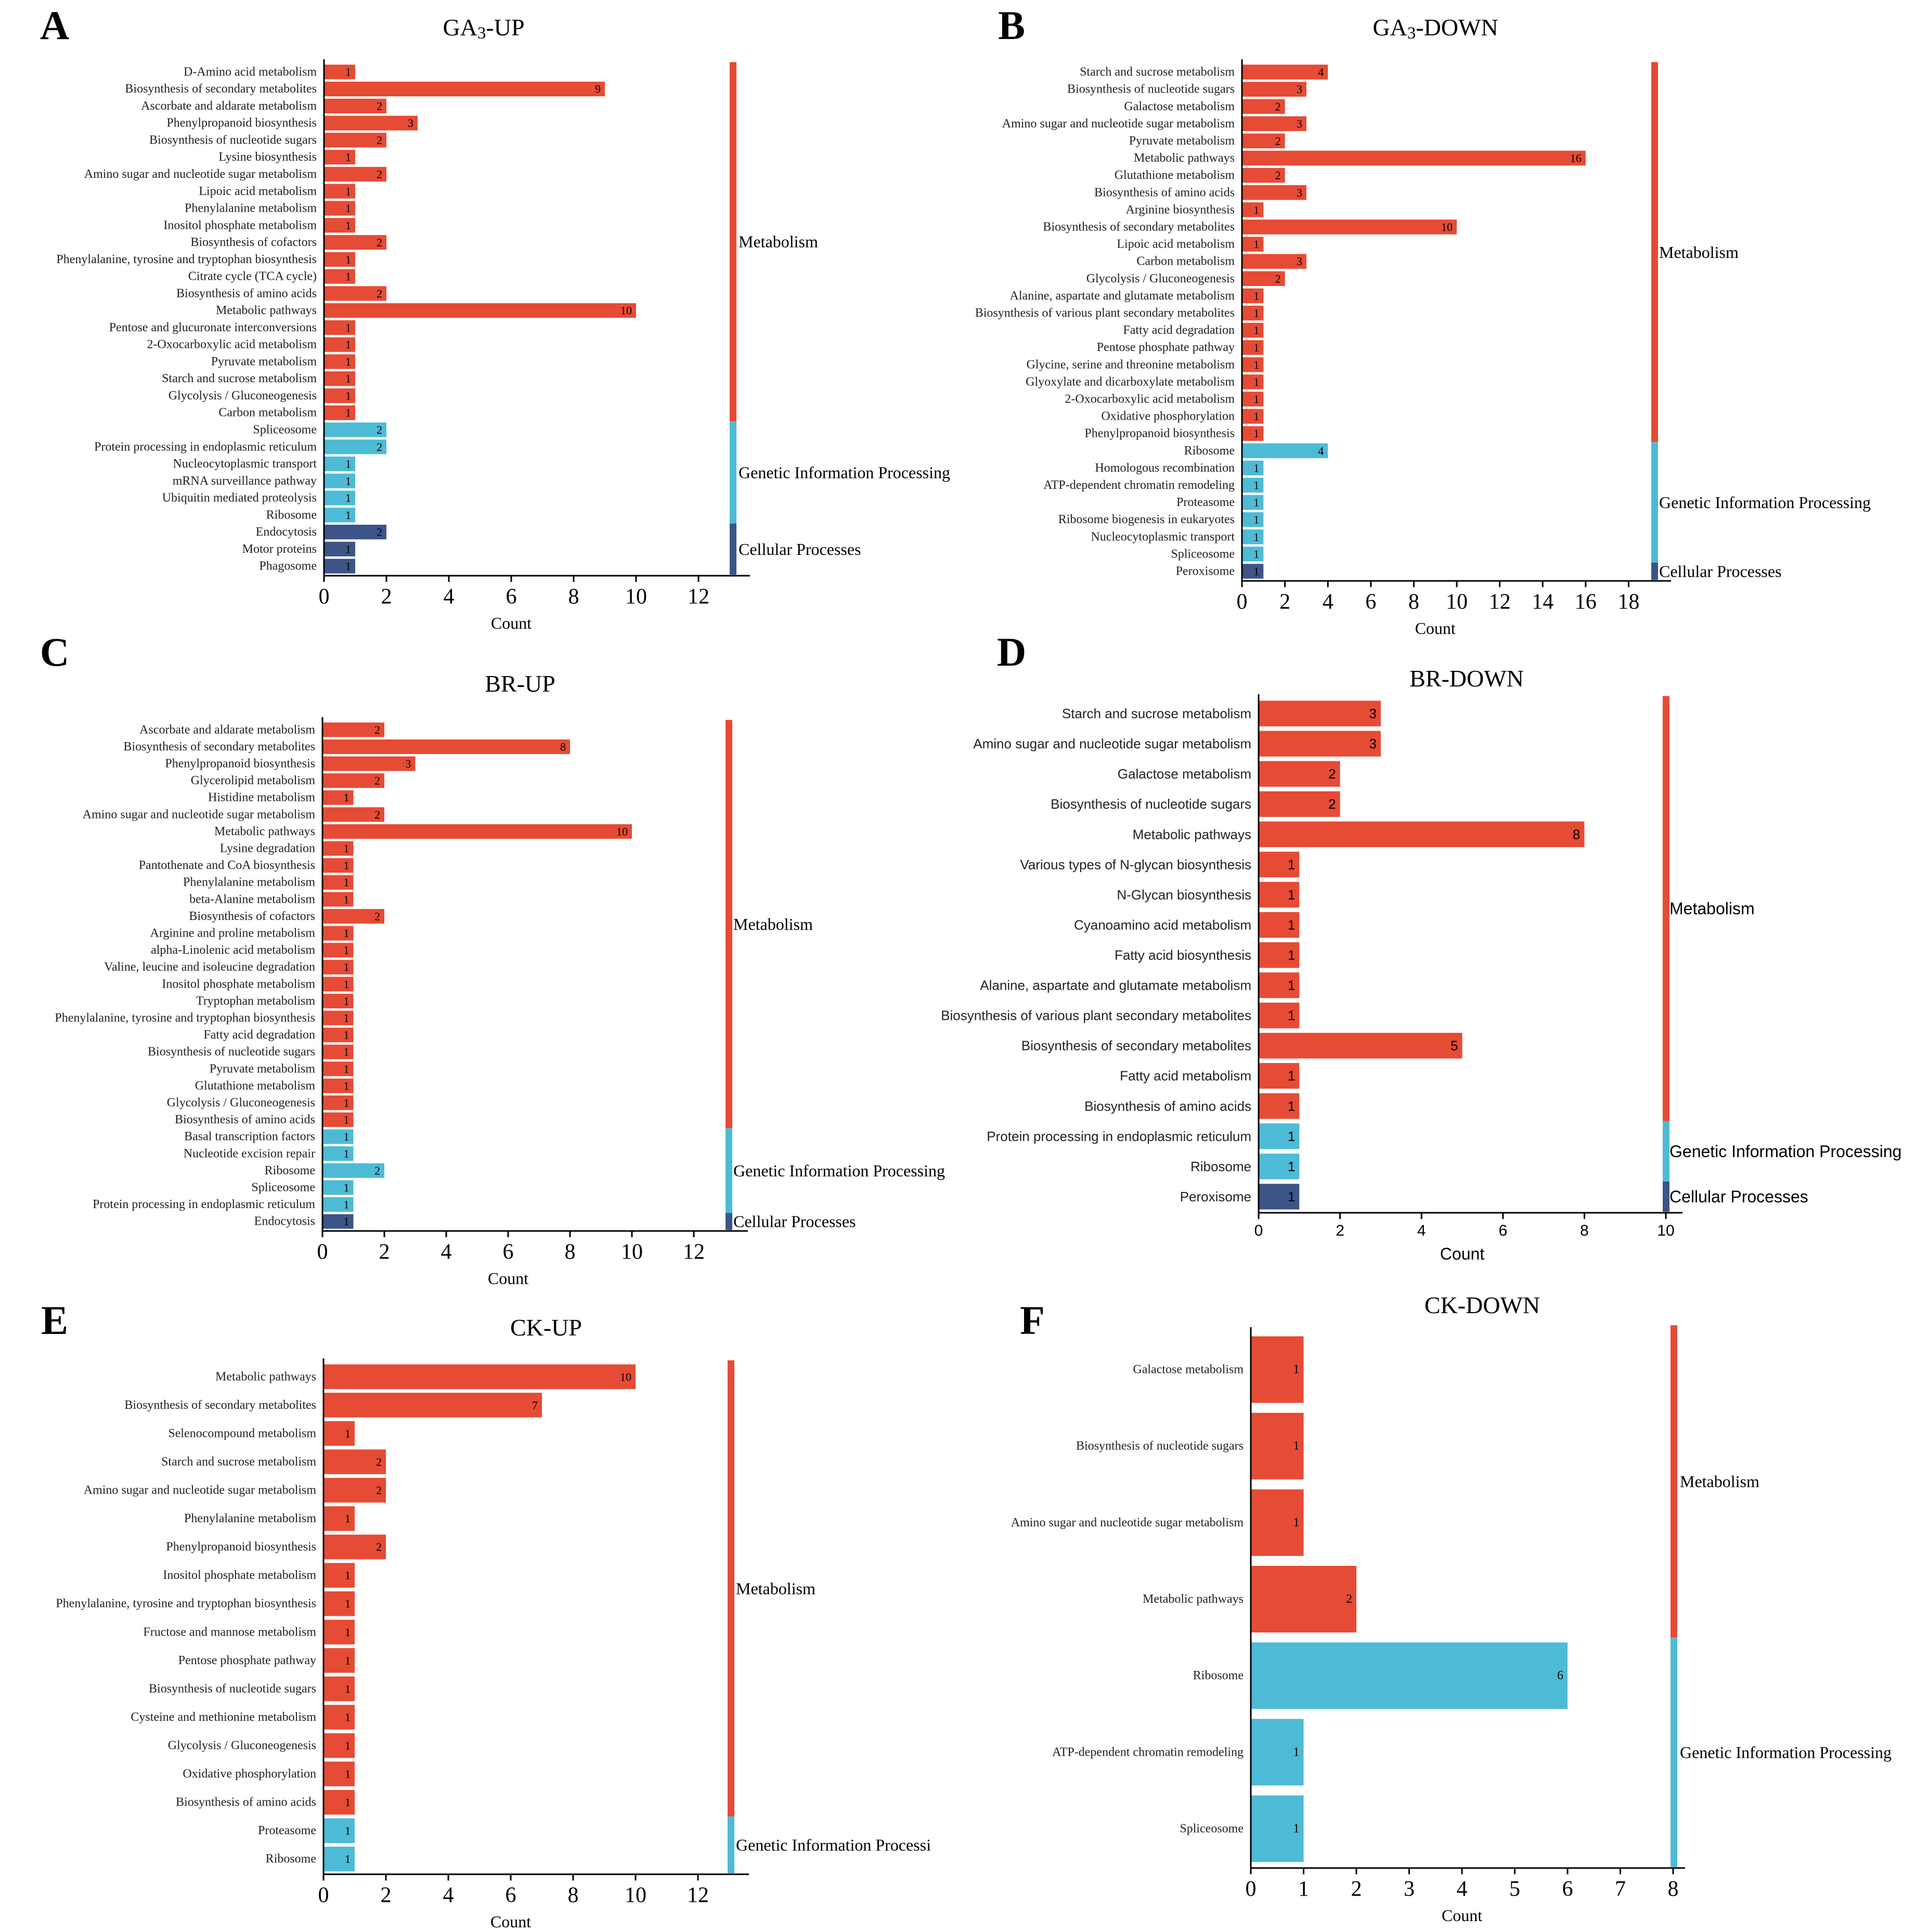 The image size is (1929, 1932). I want to click on category-label: Pentose and glucuronate interconversions, so click(213, 328).